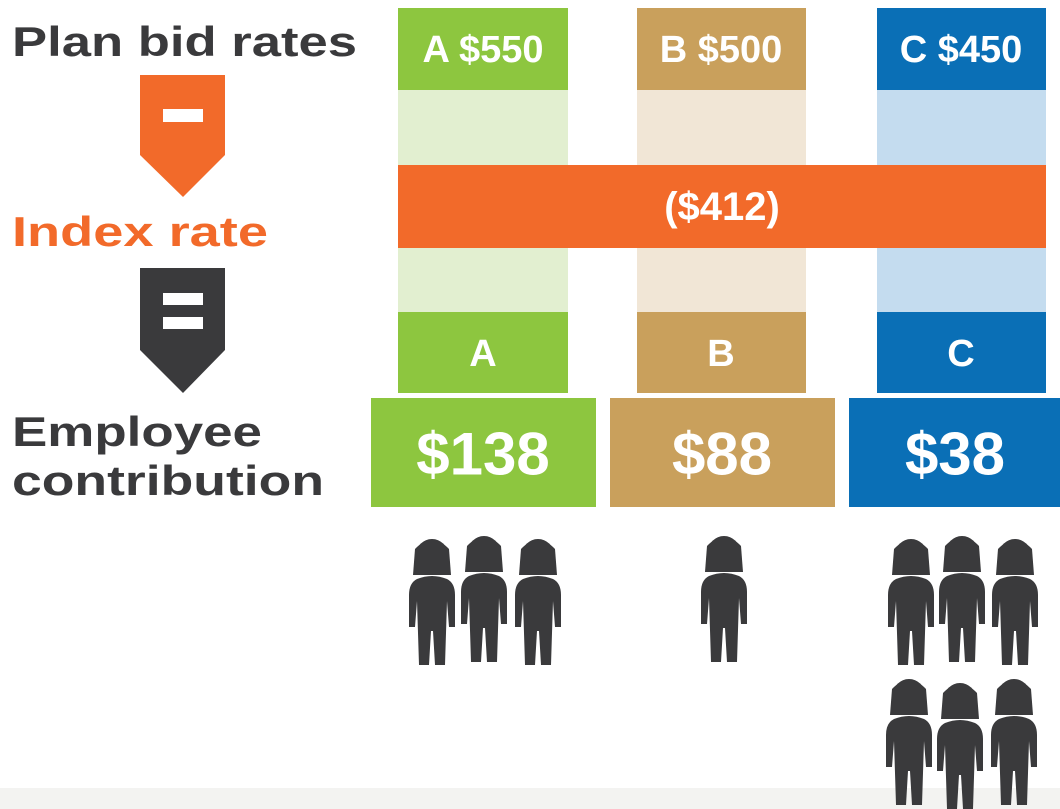  What do you see at coordinates (530, 798) in the screenshot?
I see `footer-strip` at bounding box center [530, 798].